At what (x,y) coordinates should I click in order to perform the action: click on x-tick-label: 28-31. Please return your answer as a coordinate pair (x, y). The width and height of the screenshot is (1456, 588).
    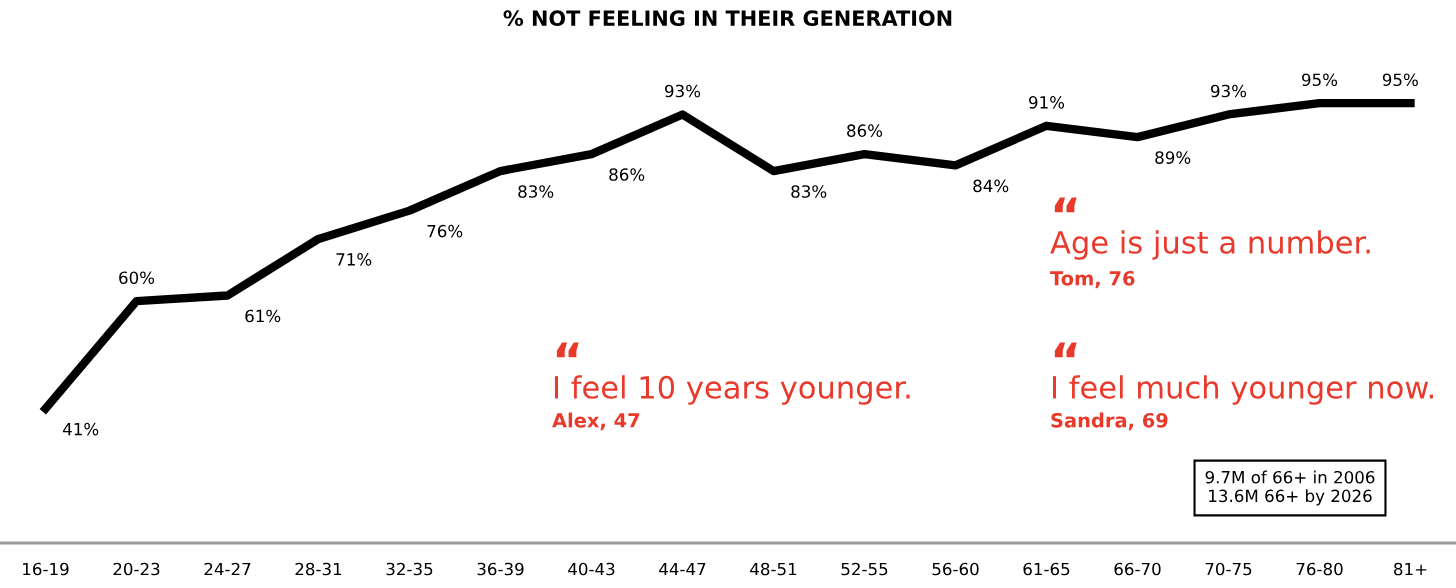
    Looking at the image, I should click on (318, 569).